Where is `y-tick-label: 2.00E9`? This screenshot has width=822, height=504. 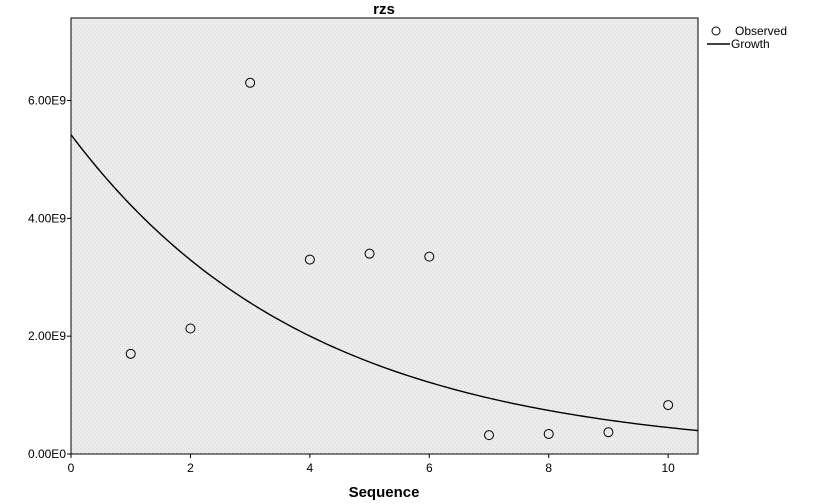
y-tick-label: 2.00E9 is located at coordinates (47, 336).